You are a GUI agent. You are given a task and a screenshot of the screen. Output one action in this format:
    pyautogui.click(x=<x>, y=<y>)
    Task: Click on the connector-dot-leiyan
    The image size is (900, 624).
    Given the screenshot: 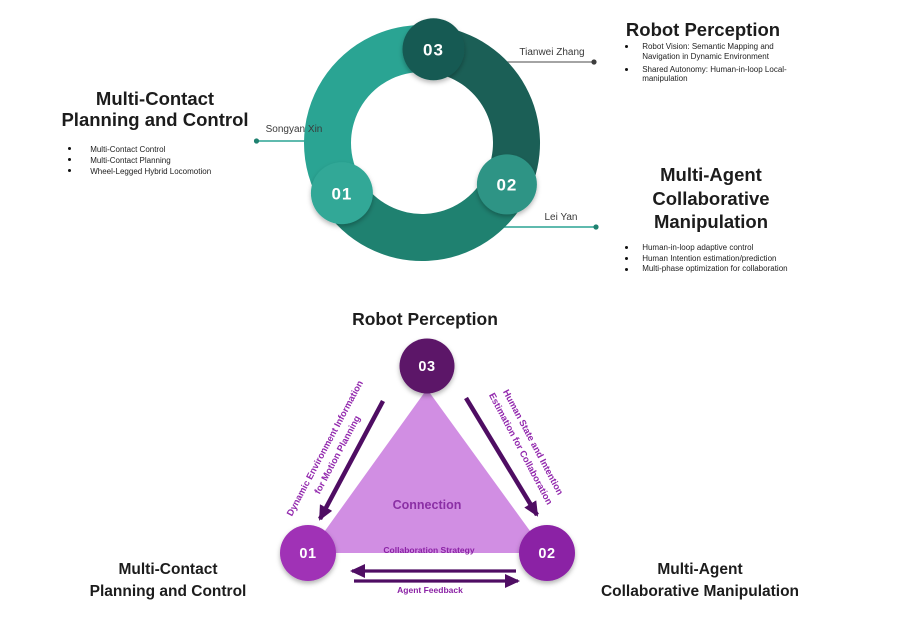 What is the action you would take?
    pyautogui.click(x=596, y=227)
    